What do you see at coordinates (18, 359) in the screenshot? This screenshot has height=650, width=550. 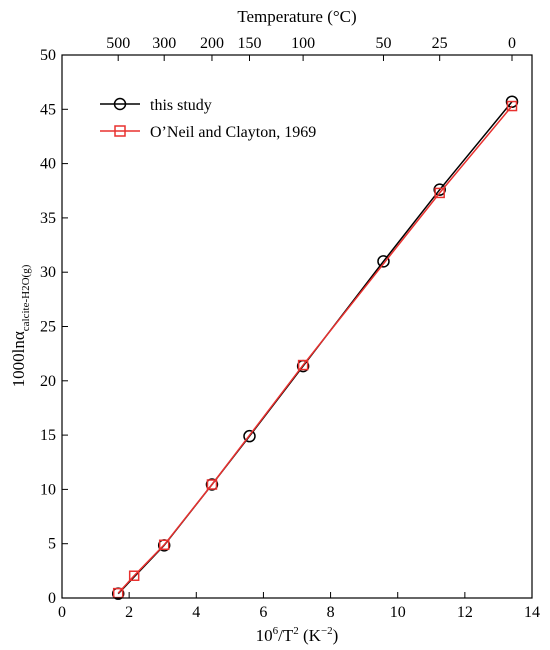 I see `y-axis-title-main: 1000lnα` at bounding box center [18, 359].